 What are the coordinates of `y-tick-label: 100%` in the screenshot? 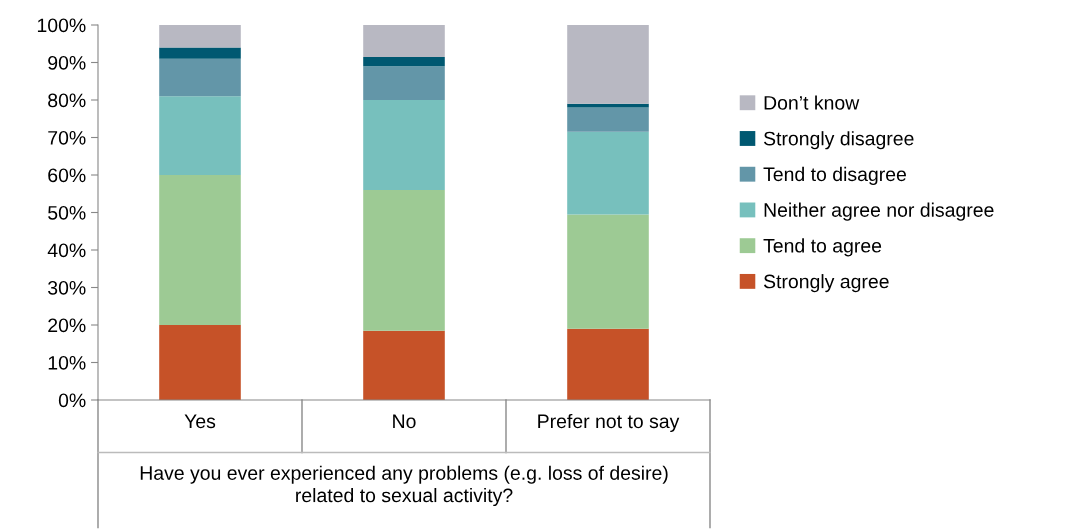 It's located at (61, 25).